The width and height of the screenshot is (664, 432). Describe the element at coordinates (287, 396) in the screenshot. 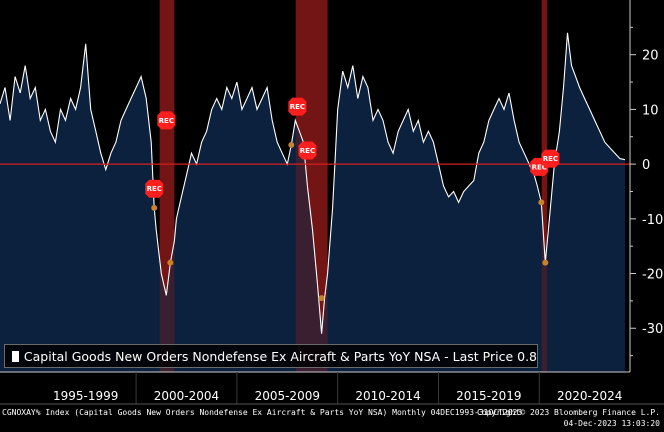

I see `x-tick-label: 2005-2009` at that location.